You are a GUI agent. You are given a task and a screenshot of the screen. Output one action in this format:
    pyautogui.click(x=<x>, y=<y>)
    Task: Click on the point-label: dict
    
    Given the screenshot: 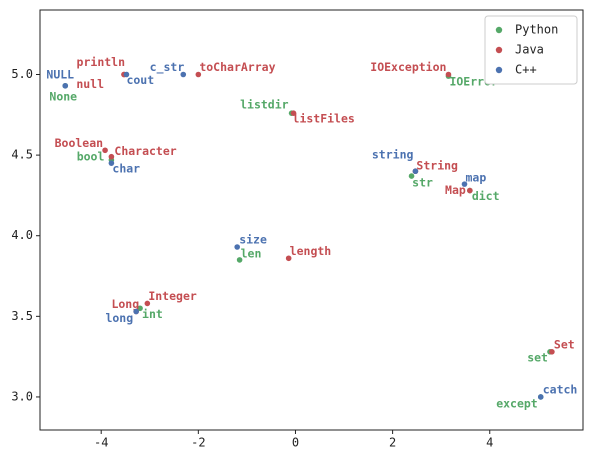 What is the action you would take?
    pyautogui.click(x=486, y=196)
    